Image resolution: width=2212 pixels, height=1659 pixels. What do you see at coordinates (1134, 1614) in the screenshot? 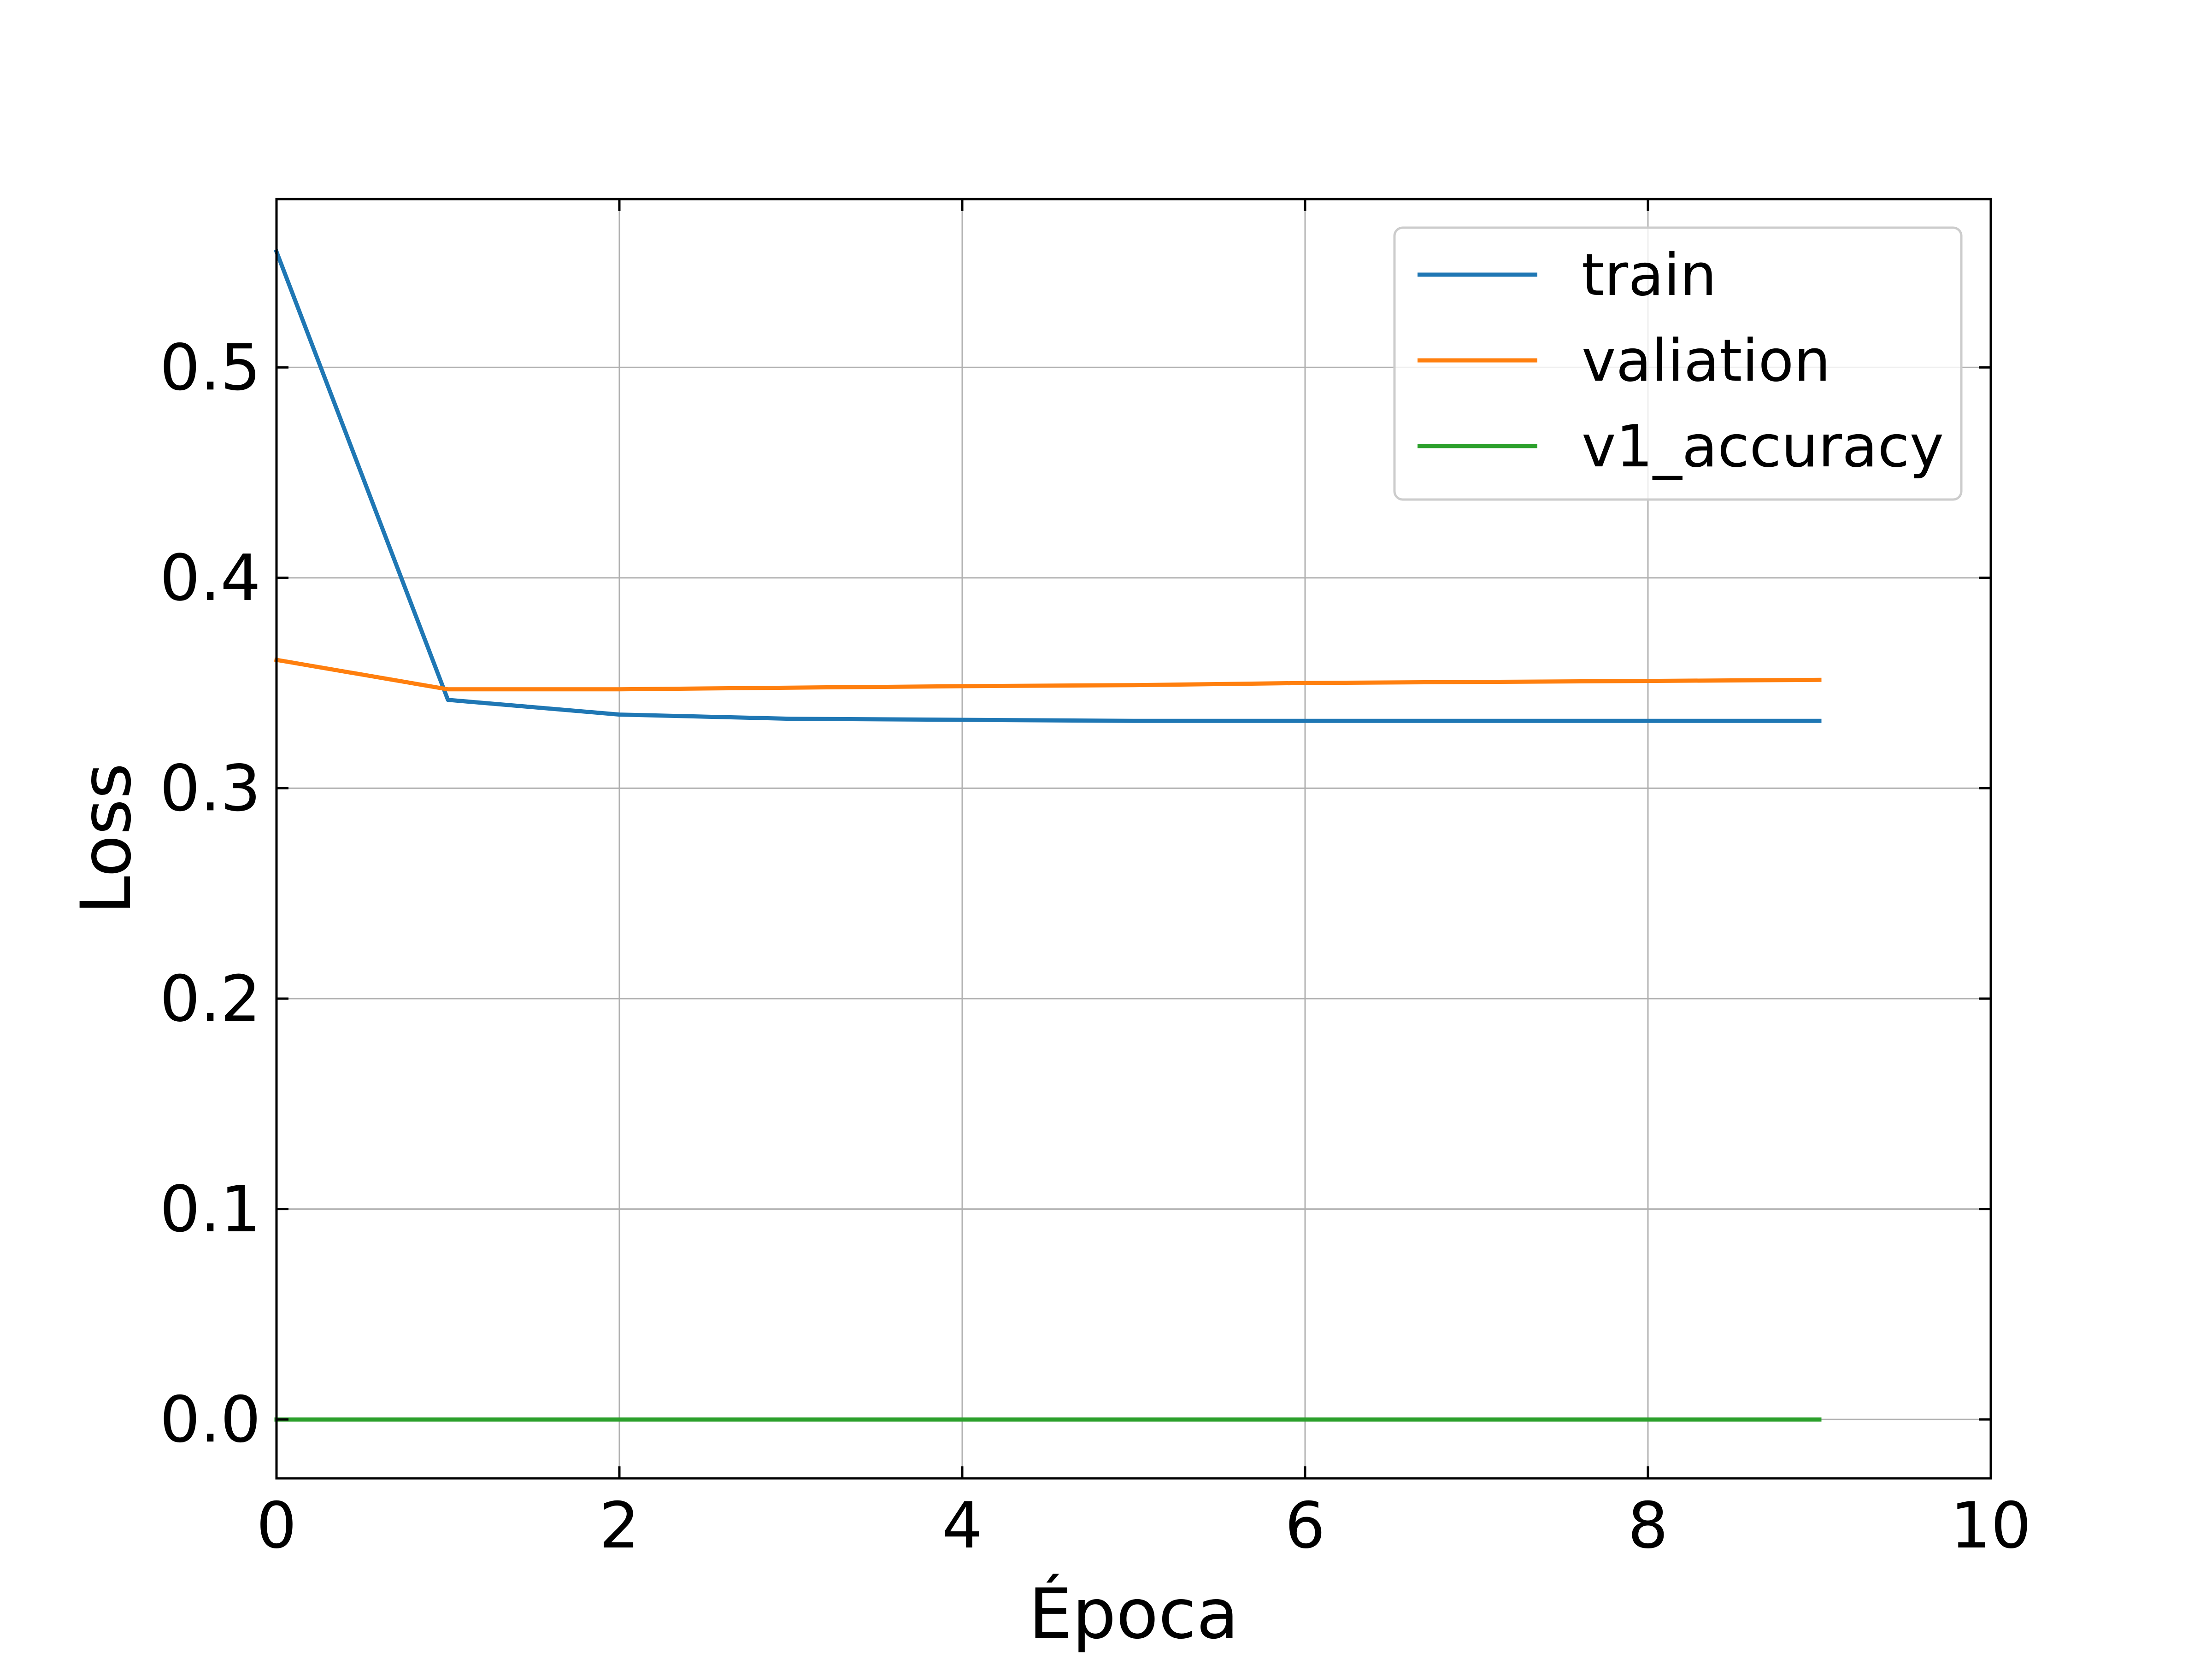
I see `x-axis-label: Época` at bounding box center [1134, 1614].